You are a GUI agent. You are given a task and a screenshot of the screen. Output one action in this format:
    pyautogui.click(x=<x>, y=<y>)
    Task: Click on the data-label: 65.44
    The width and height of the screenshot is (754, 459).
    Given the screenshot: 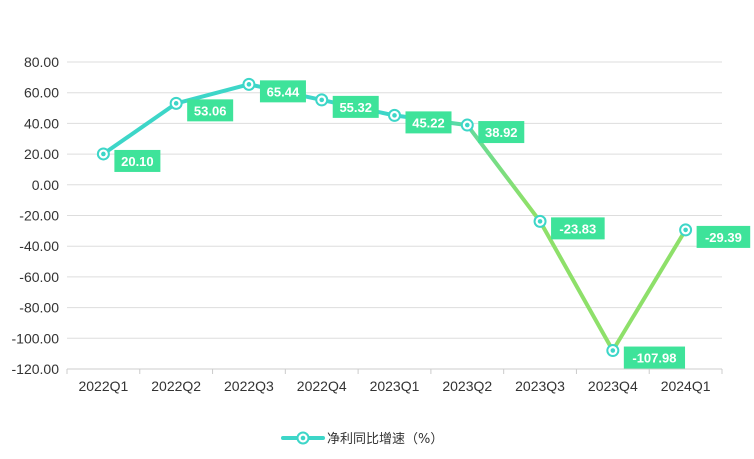 What is the action you would take?
    pyautogui.click(x=282, y=91)
    